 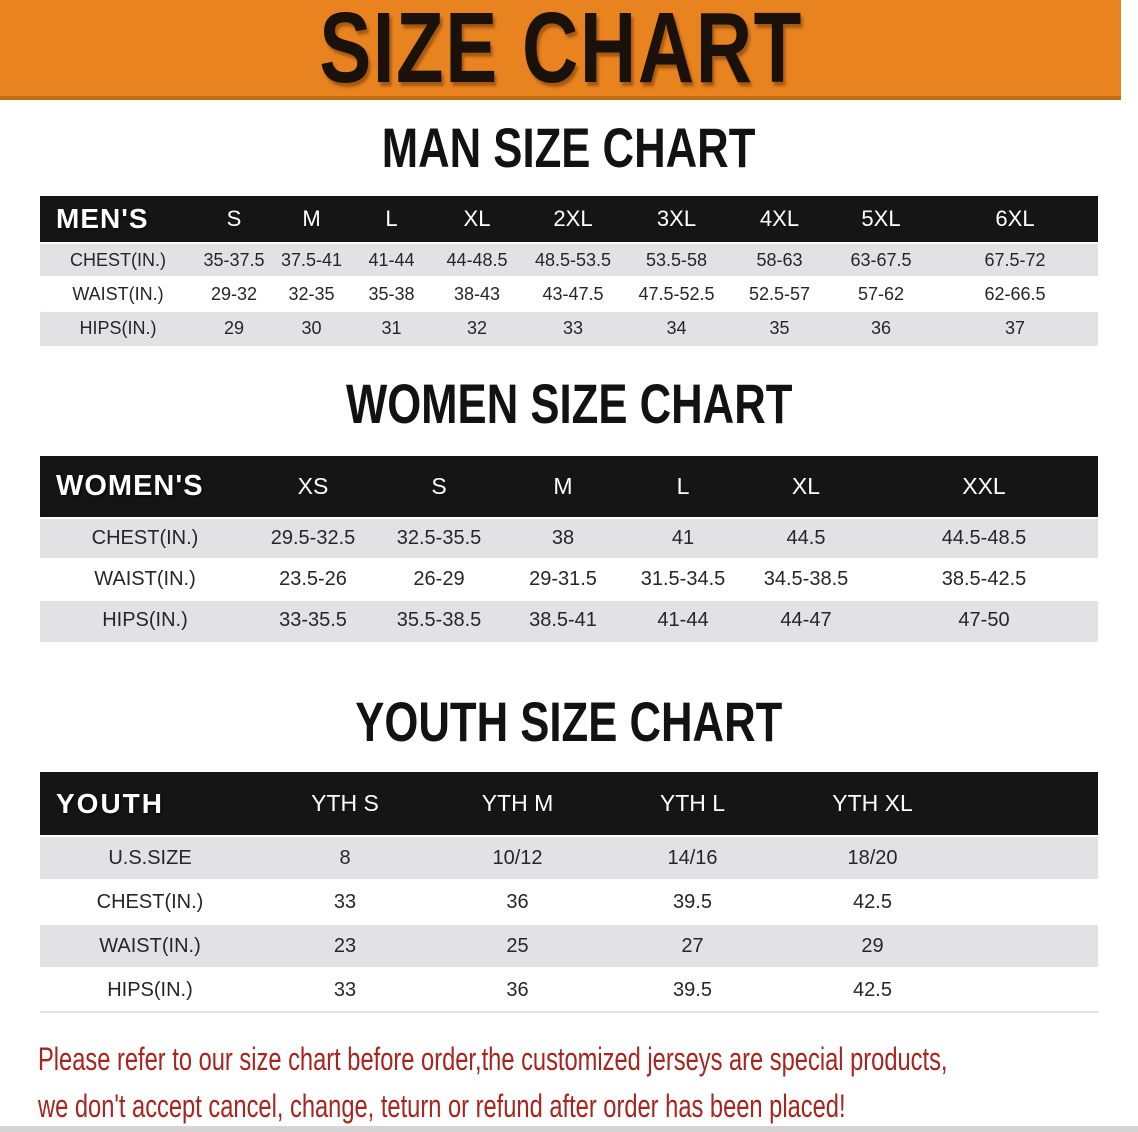 I want to click on size-value-cell: 47.5-52.5, so click(x=676, y=293).